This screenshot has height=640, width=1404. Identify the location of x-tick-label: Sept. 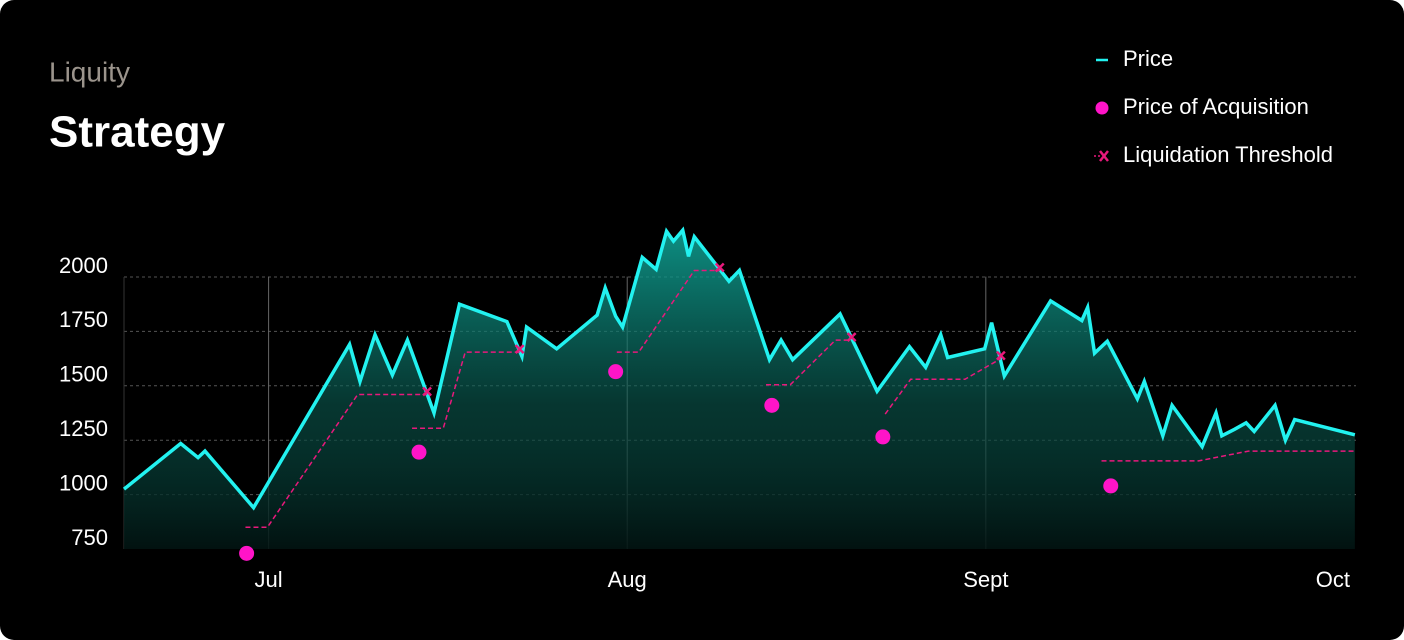
(985, 579).